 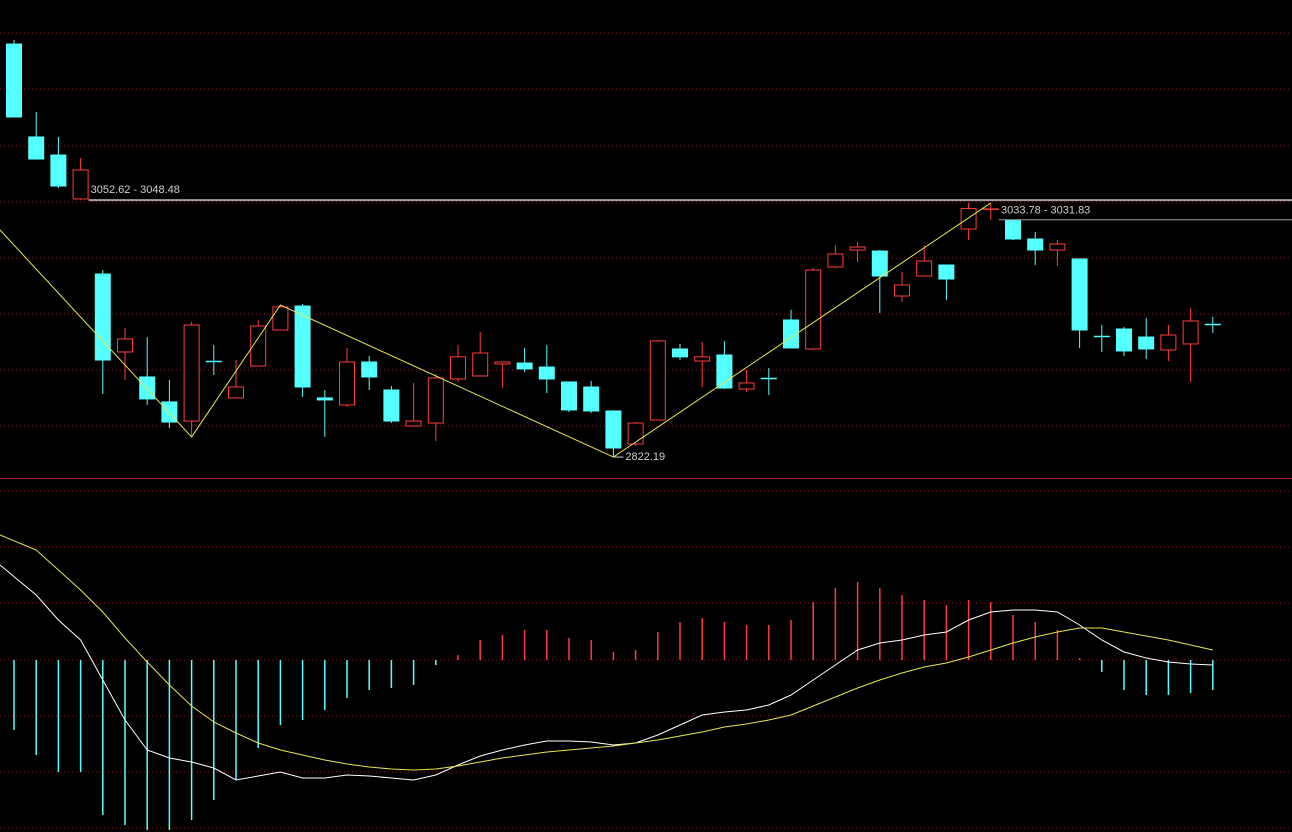 What do you see at coordinates (645, 457) in the screenshot?
I see `annotation: 2822.19` at bounding box center [645, 457].